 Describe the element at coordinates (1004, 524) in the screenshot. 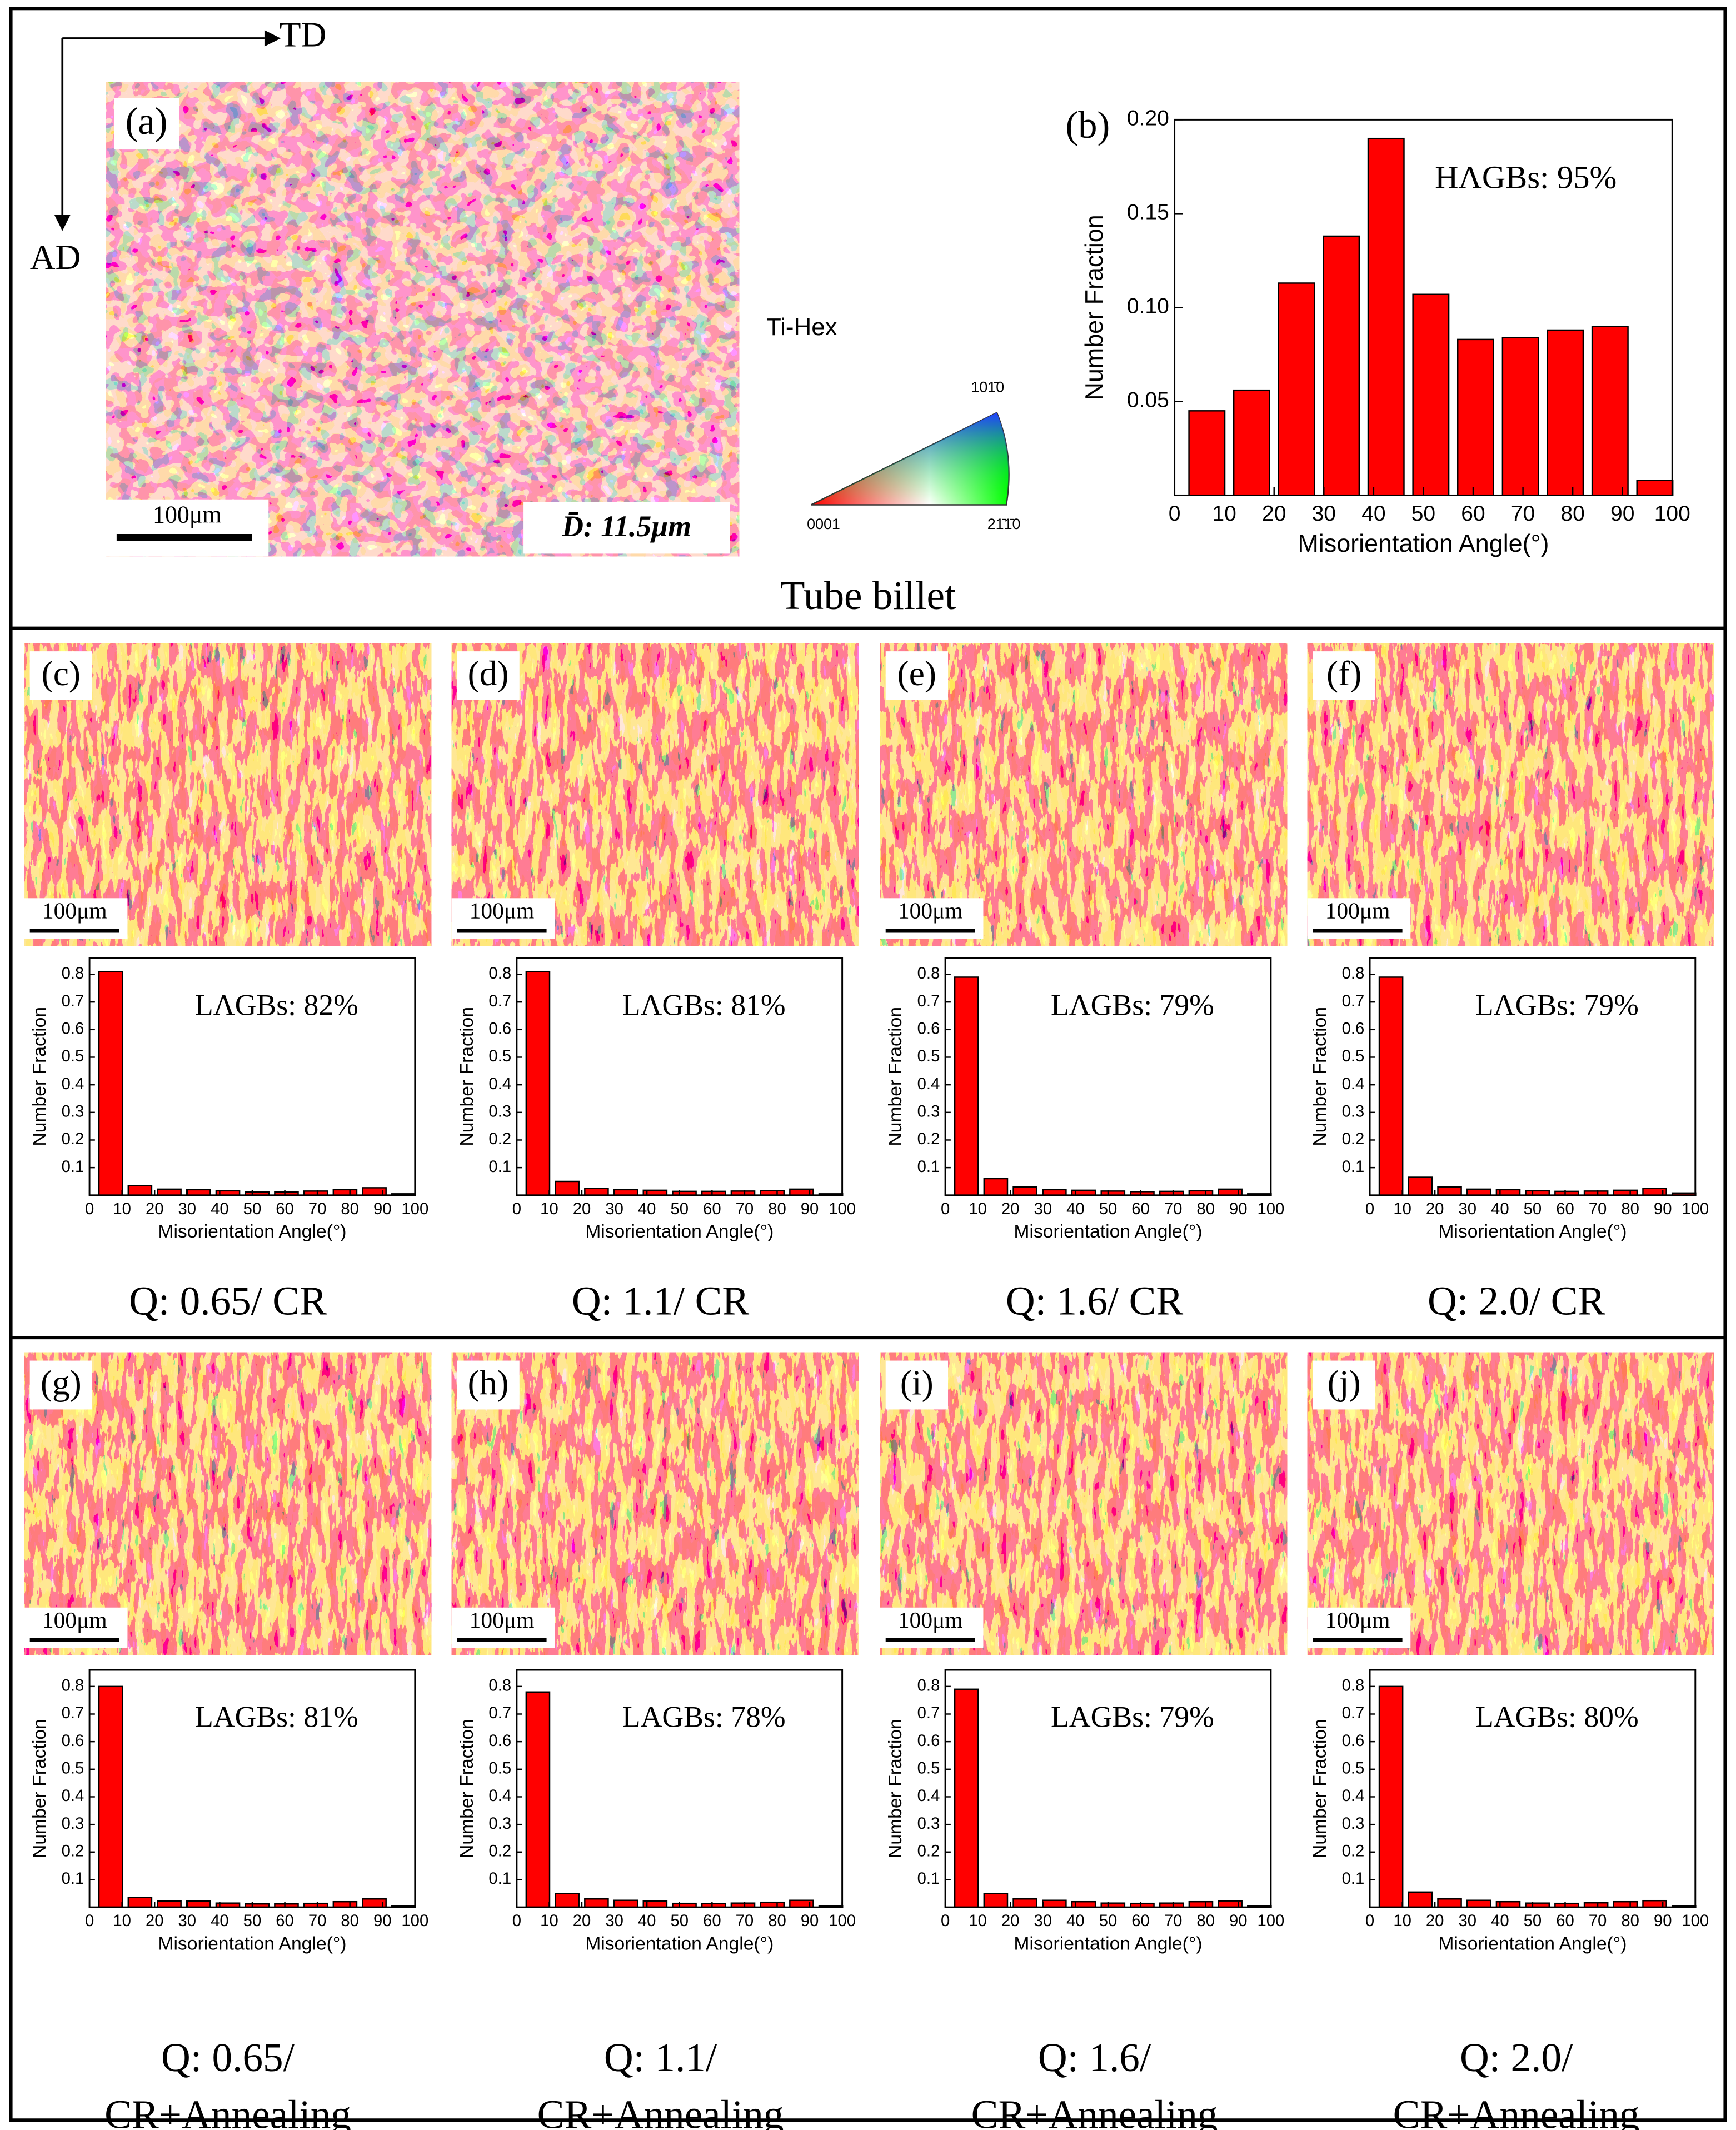

I see `ipf-label: 21̄1̄0` at that location.